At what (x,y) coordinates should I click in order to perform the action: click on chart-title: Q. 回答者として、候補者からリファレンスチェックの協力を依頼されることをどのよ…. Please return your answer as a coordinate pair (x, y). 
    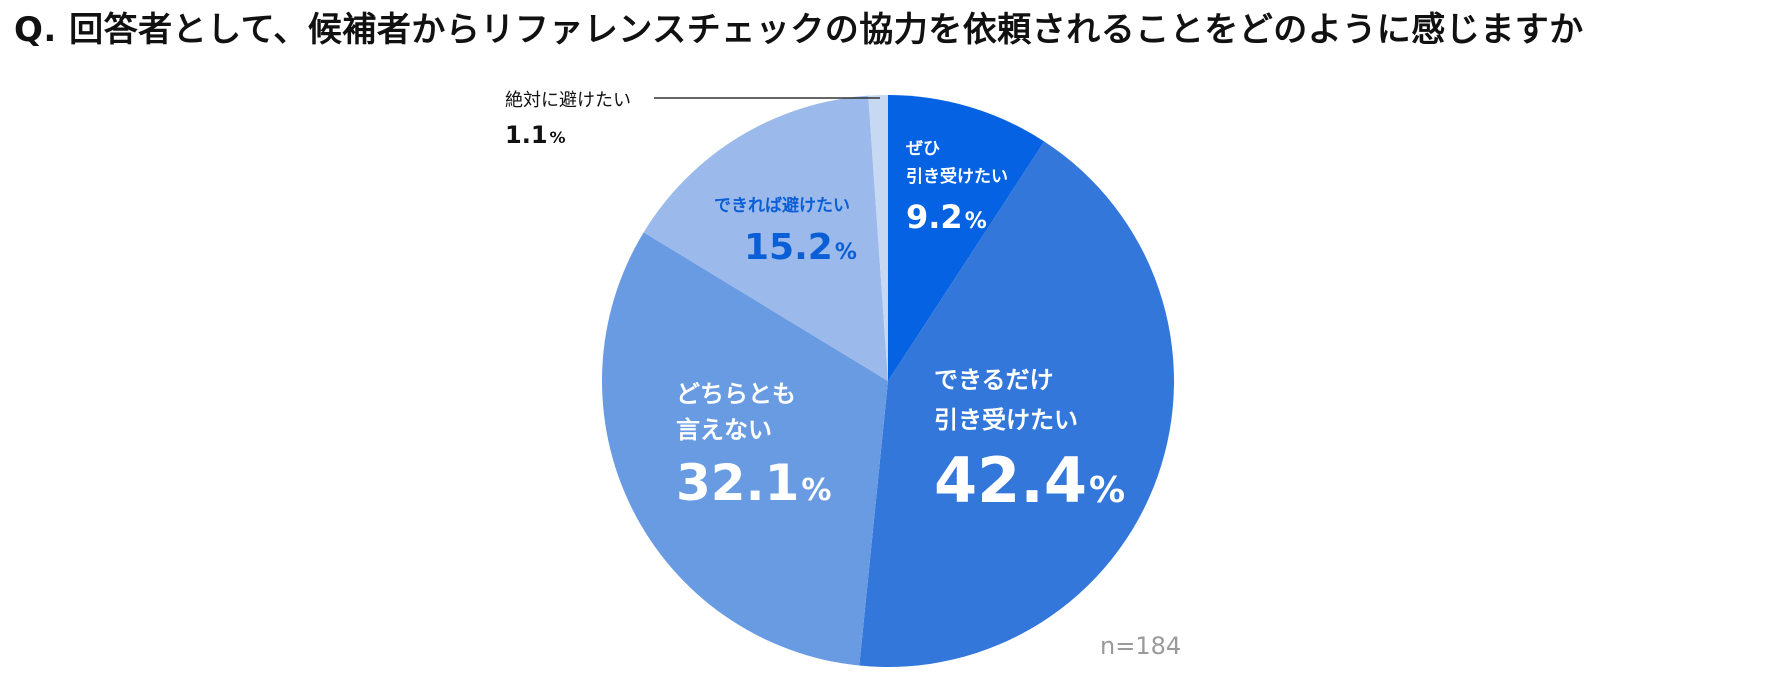
    Looking at the image, I should click on (799, 30).